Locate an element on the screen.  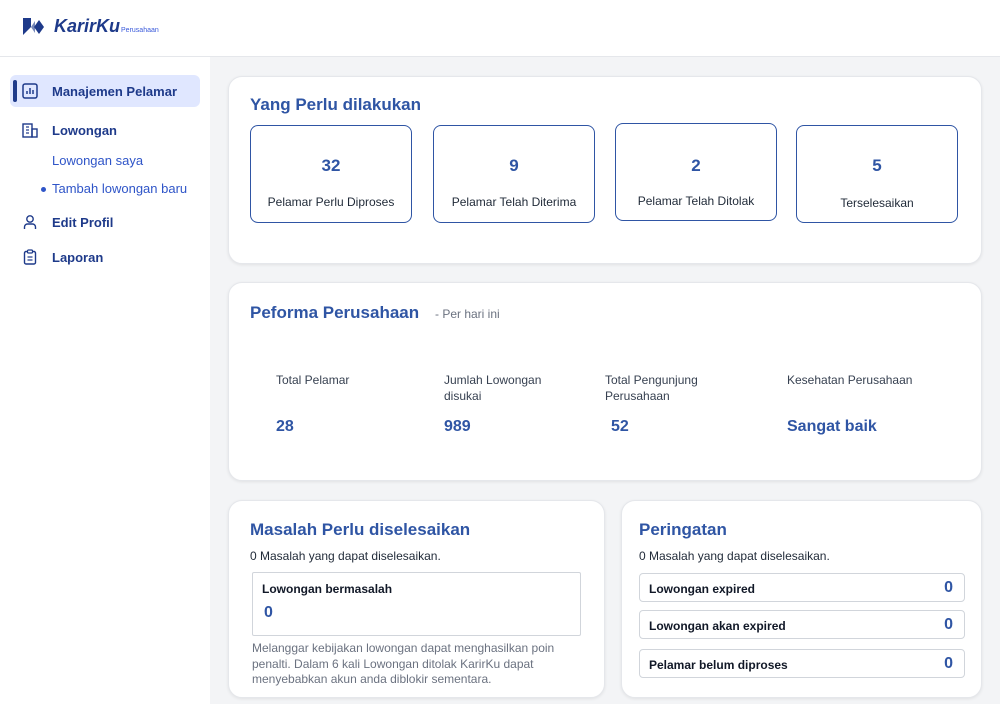
stat-value: 2 is located at coordinates (696, 165).